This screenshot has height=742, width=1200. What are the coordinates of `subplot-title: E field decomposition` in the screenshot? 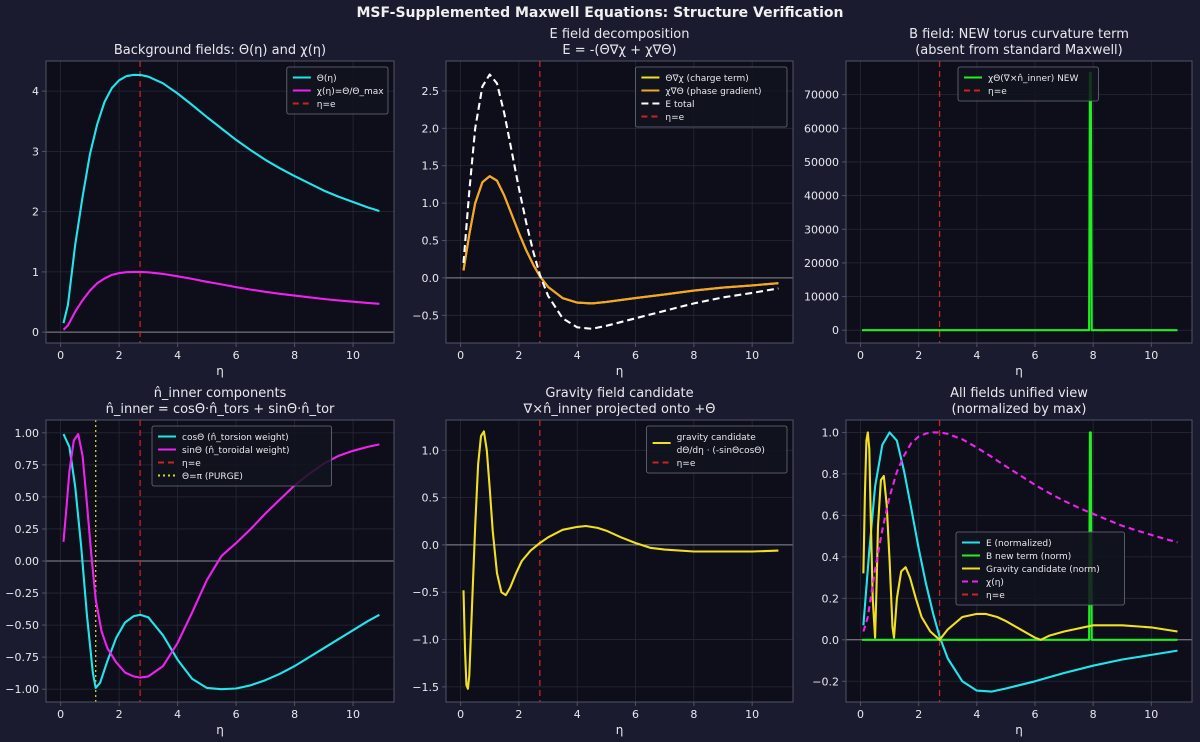 It's located at (619, 34).